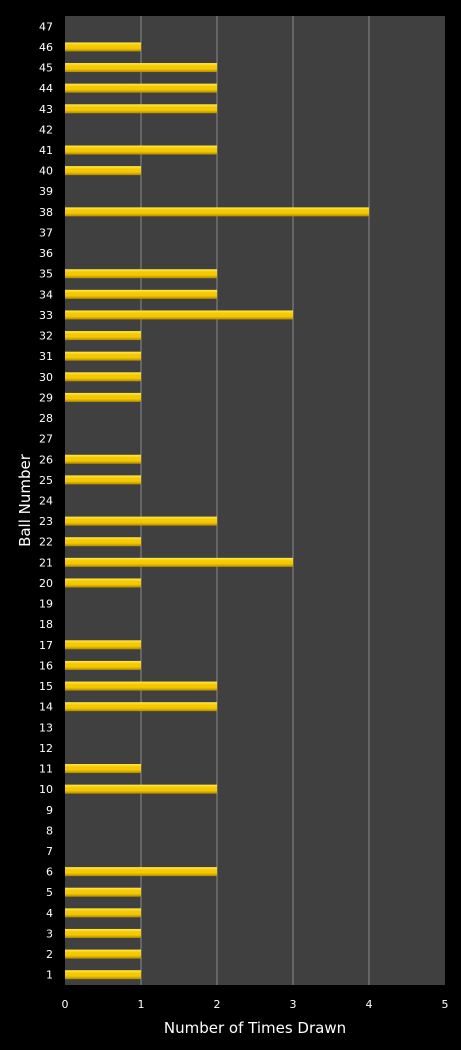 Image resolution: width=461 pixels, height=1050 pixels. What do you see at coordinates (46, 129) in the screenshot?
I see `y-tick-label-42: 42` at bounding box center [46, 129].